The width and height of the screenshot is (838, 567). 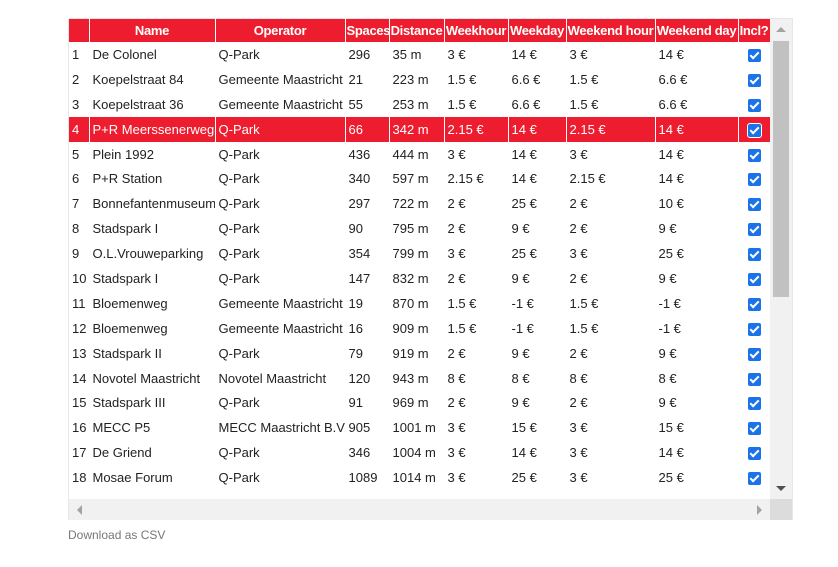 What do you see at coordinates (697, 104) in the screenshot?
I see `cell-weekend-day: 6.6 €` at bounding box center [697, 104].